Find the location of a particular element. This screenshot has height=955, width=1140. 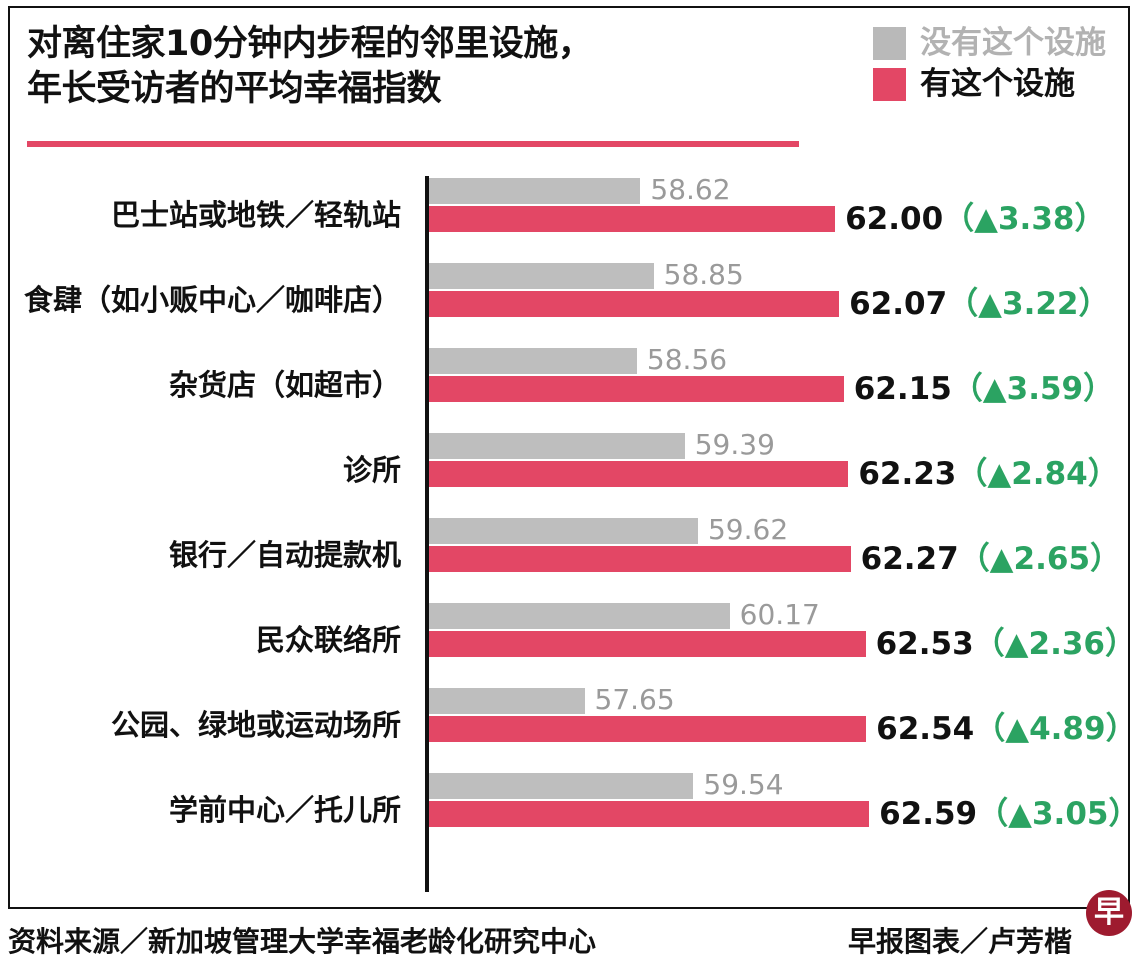

row-bars: 58.56 62.15（▲3.59） is located at coordinates (778, 385).